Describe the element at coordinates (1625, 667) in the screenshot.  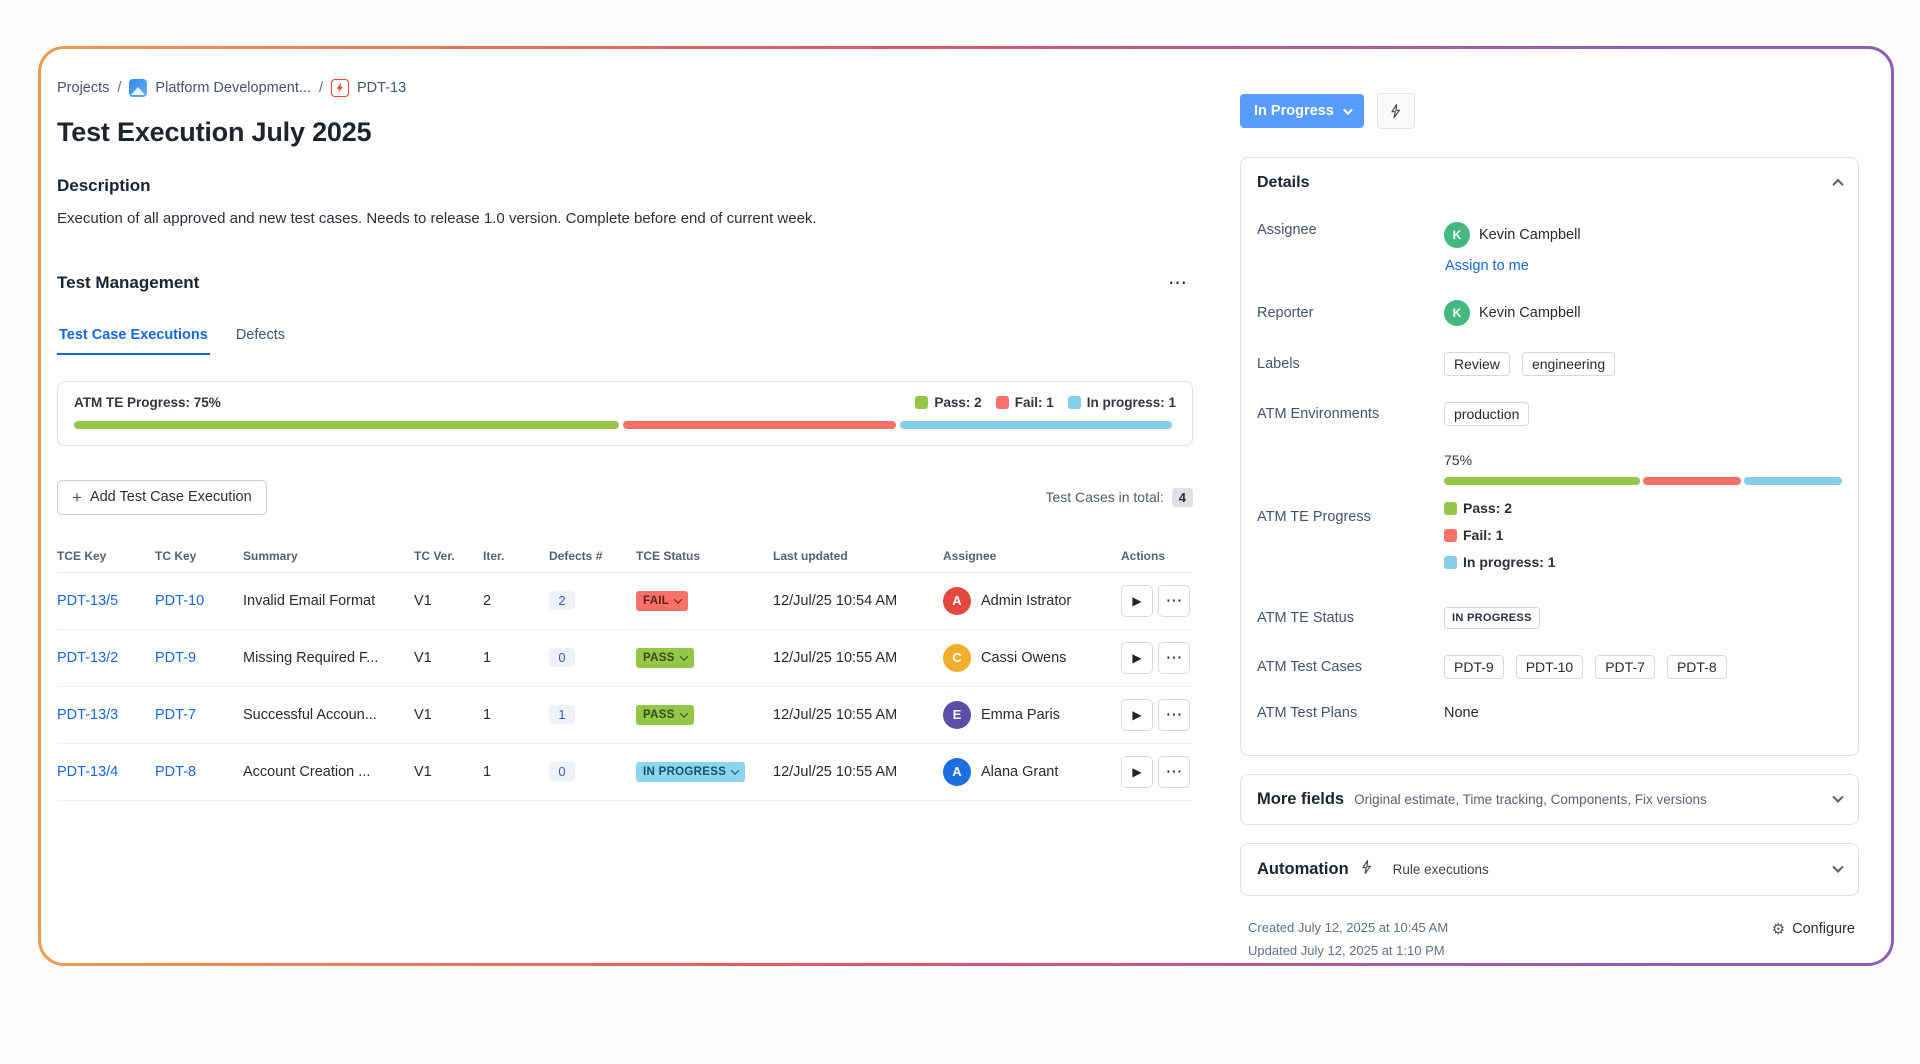
I see `test-case-tag: PDT-7` at that location.